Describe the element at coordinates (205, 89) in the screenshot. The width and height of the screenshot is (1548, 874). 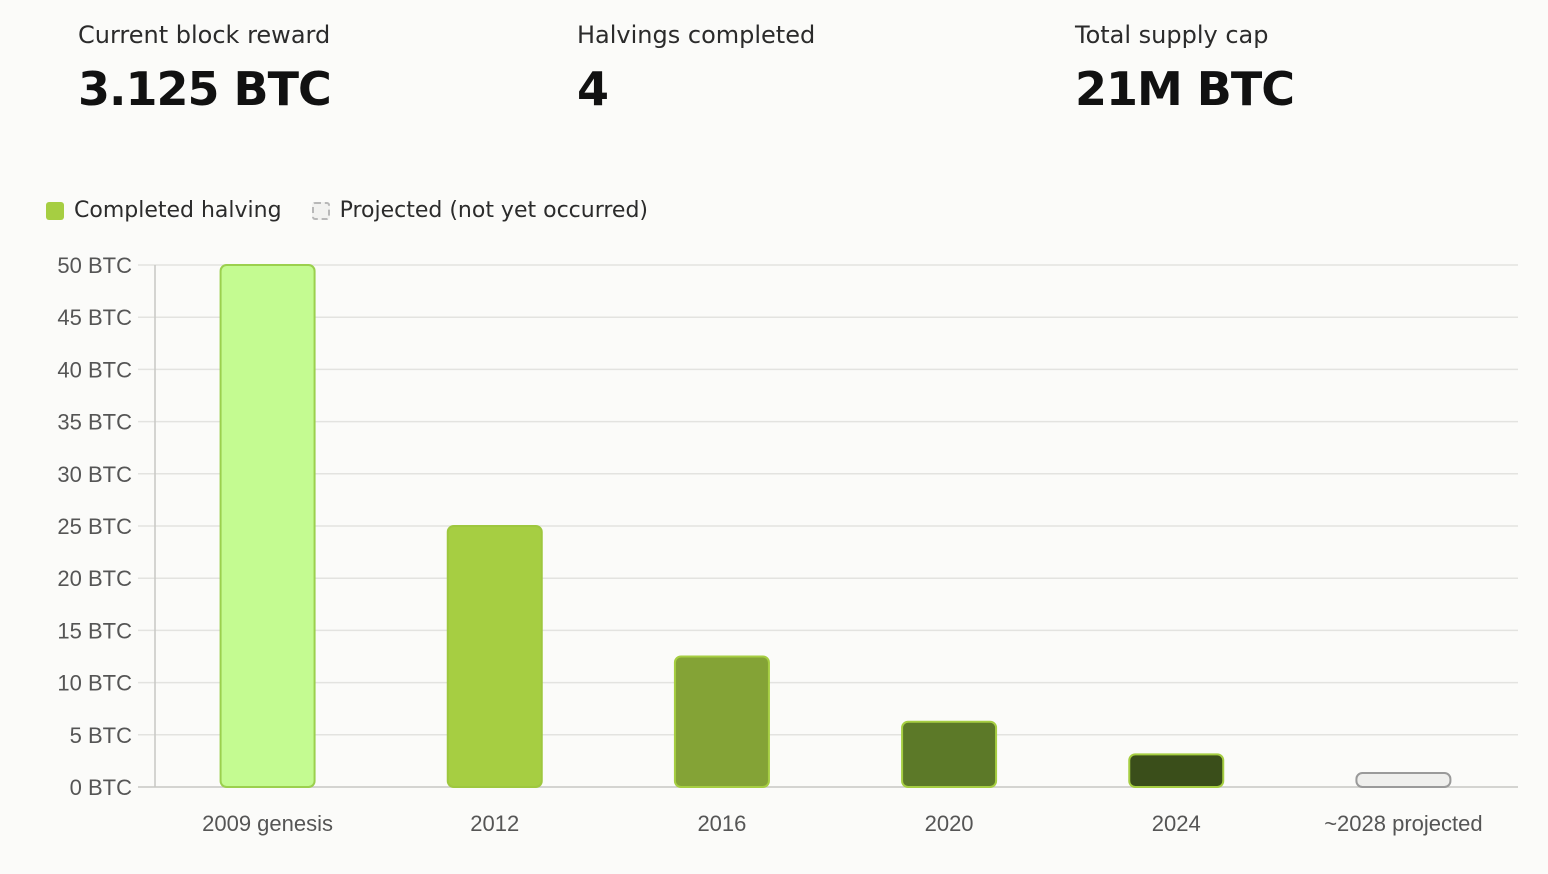
I see `stat-value: 3.125 BTC` at that location.